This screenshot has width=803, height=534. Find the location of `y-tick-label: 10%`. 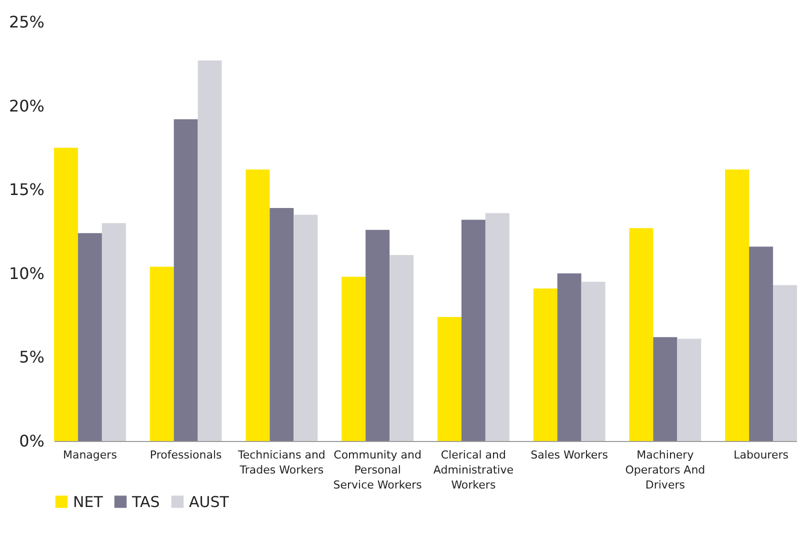

y-tick-label: 10% is located at coordinates (26, 273).